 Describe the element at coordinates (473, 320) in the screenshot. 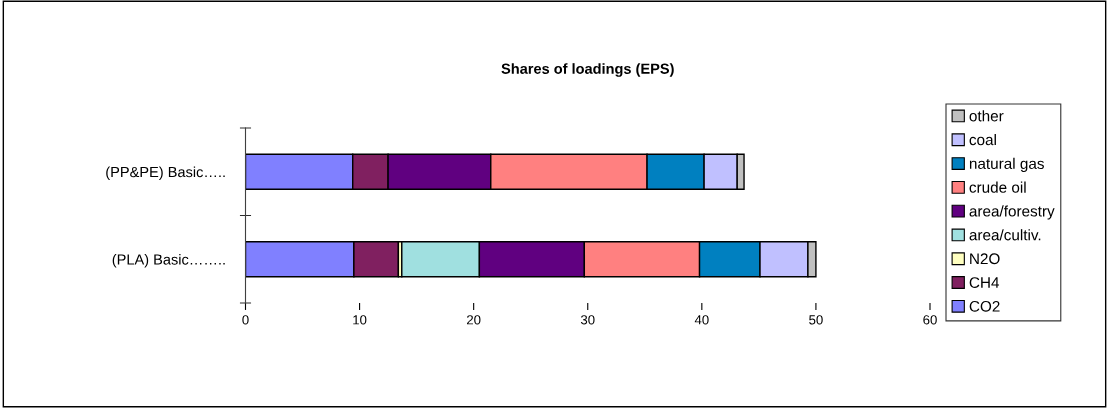

I see `x-tick-label: 20` at that location.